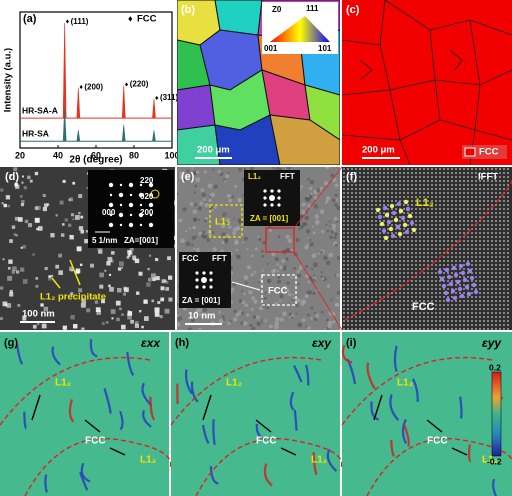  What do you see at coordinates (351, 343) in the screenshot?
I see `panel-label: (i)` at bounding box center [351, 343].